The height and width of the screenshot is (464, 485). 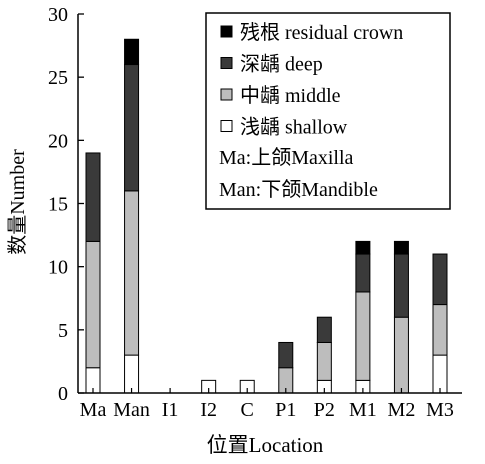 I want to click on y-tick-label: 30, so click(x=58, y=15).